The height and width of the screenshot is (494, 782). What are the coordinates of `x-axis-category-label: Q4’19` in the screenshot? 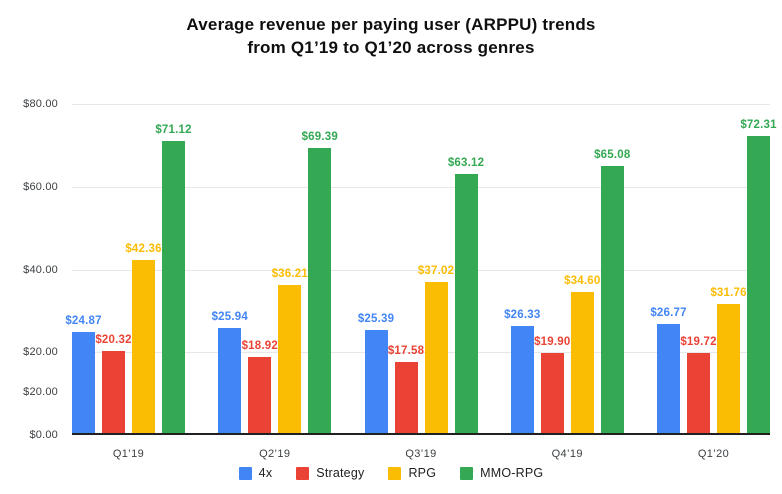 It's located at (567, 454).